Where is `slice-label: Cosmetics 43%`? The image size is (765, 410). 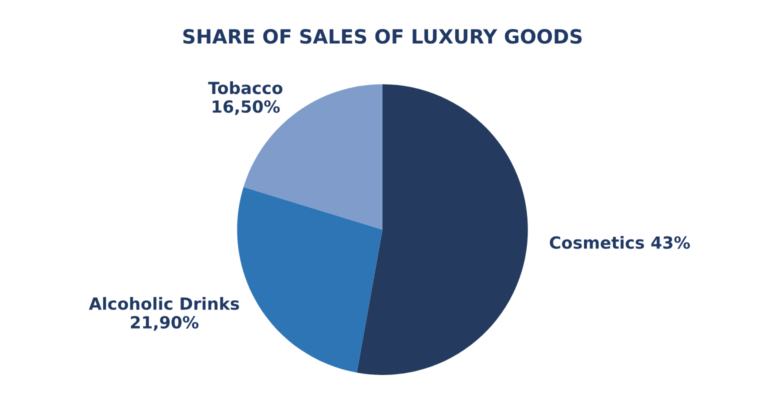 slice-label: Cosmetics 43% is located at coordinates (620, 242).